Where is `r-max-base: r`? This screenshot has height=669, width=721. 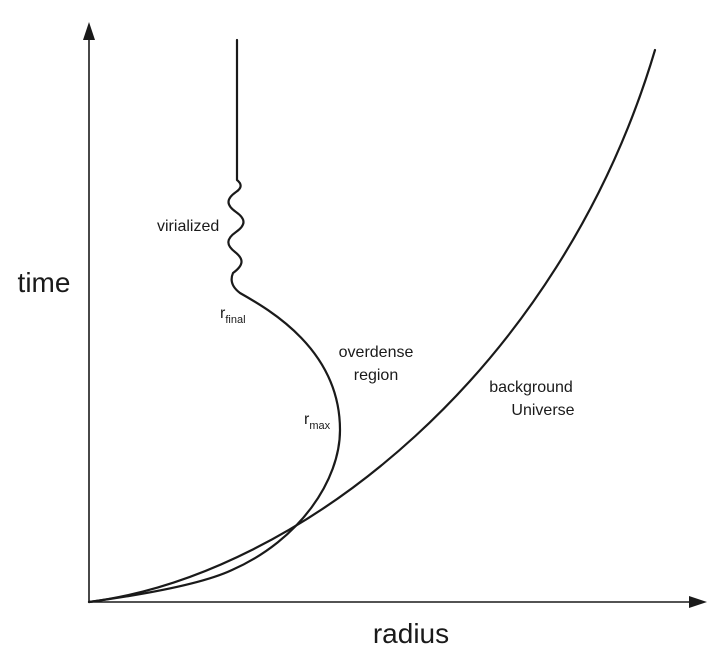 r-max-base: r is located at coordinates (307, 419).